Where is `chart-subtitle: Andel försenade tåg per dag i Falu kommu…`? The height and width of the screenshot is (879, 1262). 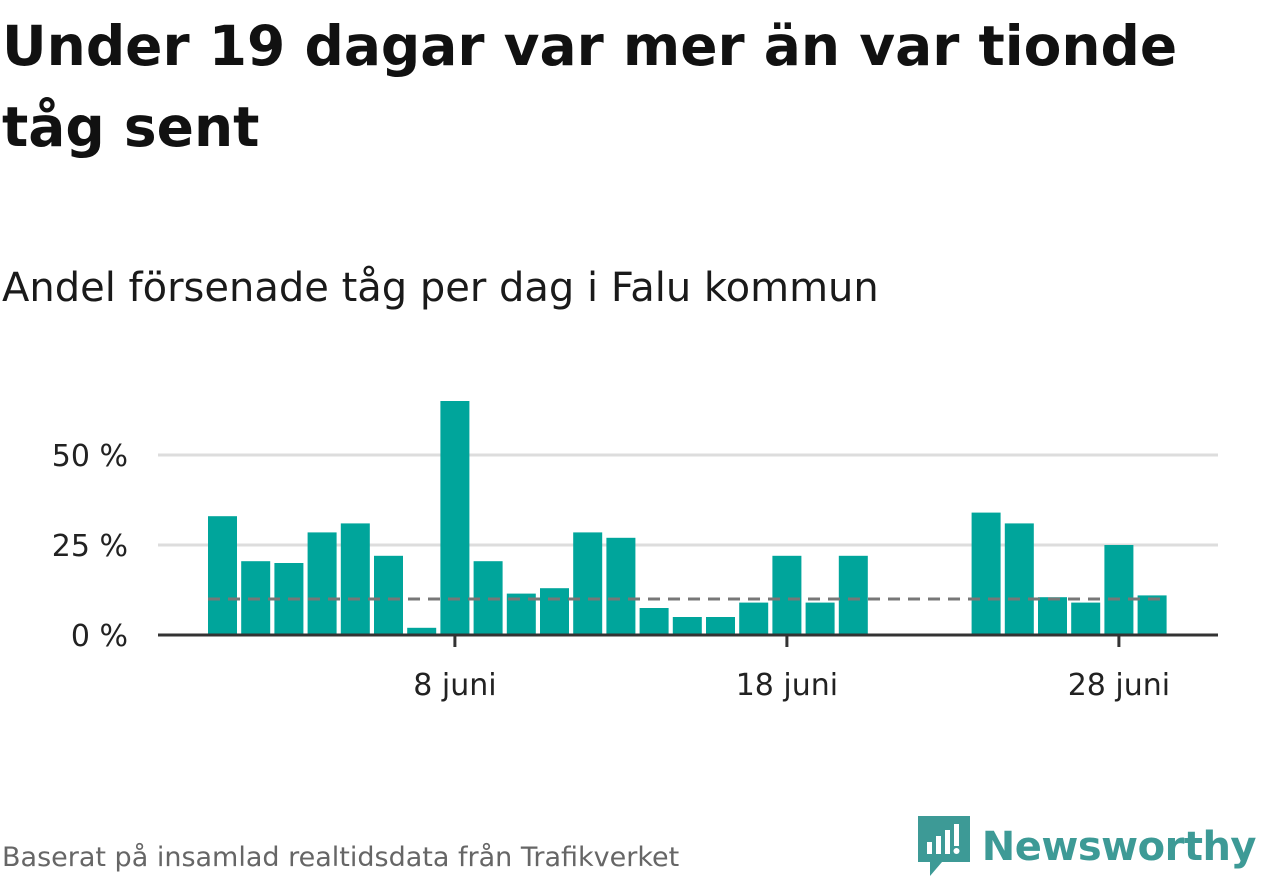
chart-subtitle: Andel försenade tåg per dag i Falu kommu… is located at coordinates (440, 288).